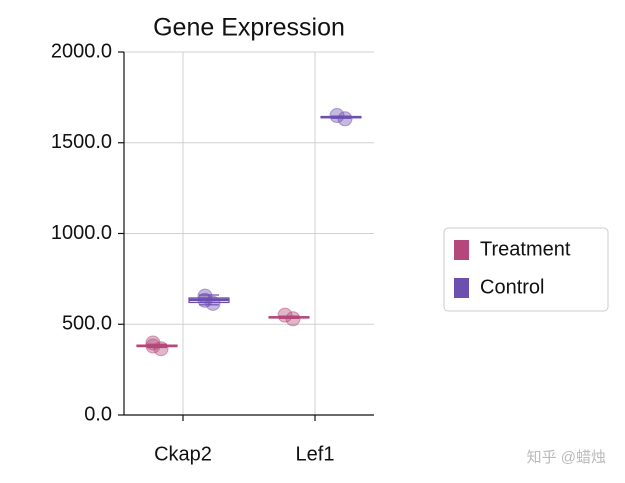  Describe the element at coordinates (81, 51) in the screenshot. I see `y-tick-label: 2000.0` at that location.